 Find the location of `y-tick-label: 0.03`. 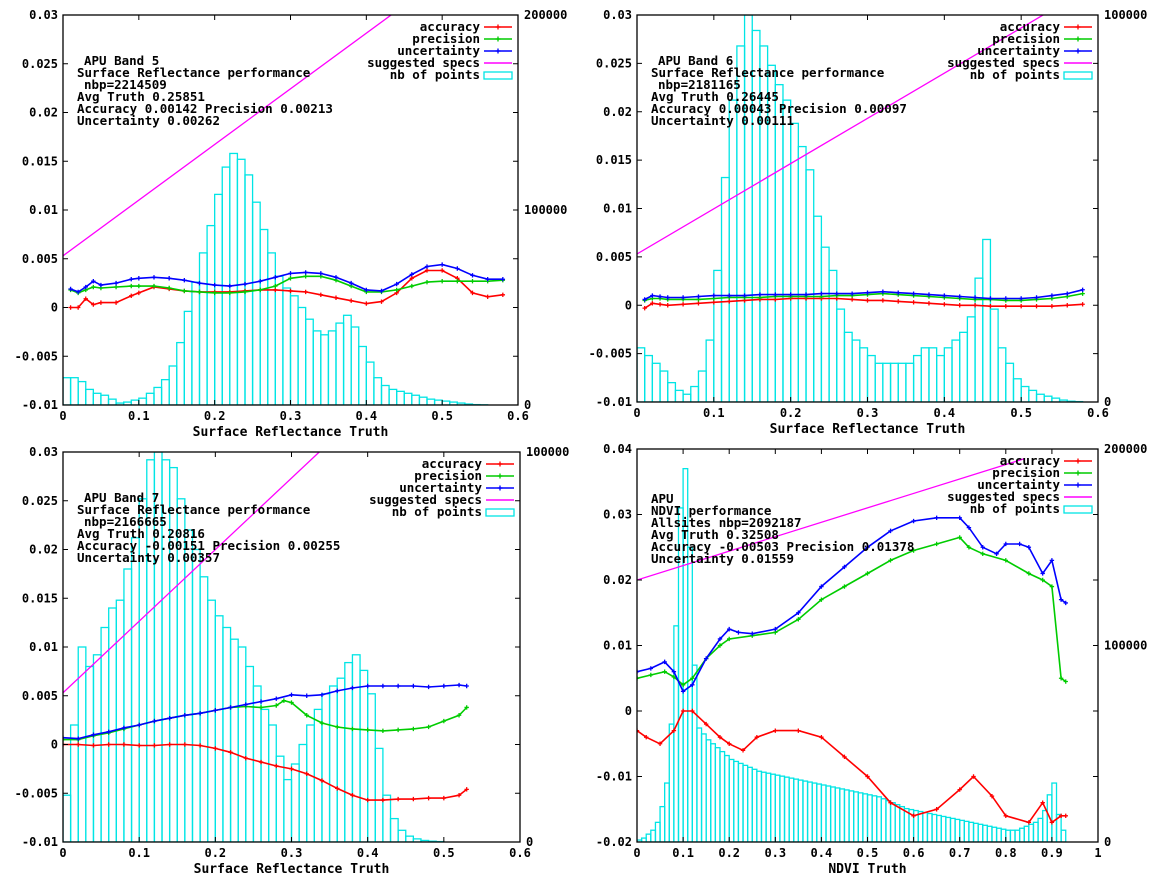

y-tick-label: 0.03 is located at coordinates (617, 15).